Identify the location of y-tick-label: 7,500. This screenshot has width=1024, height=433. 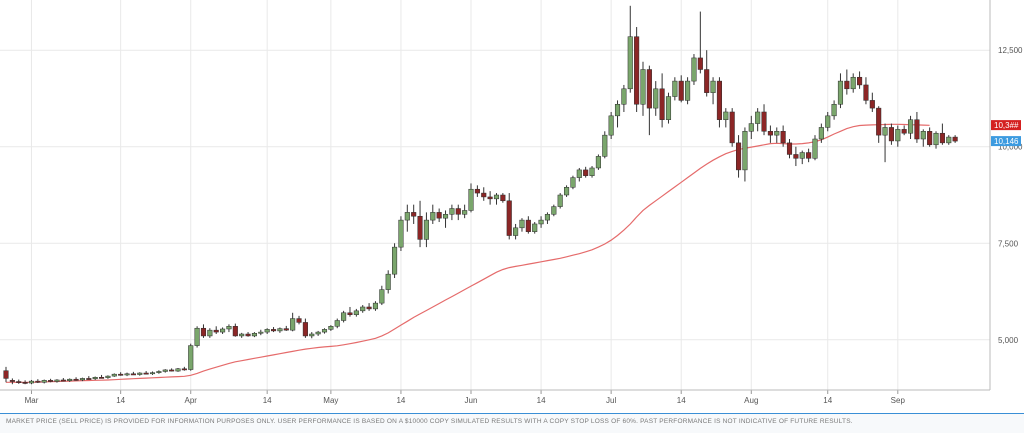
(1008, 243).